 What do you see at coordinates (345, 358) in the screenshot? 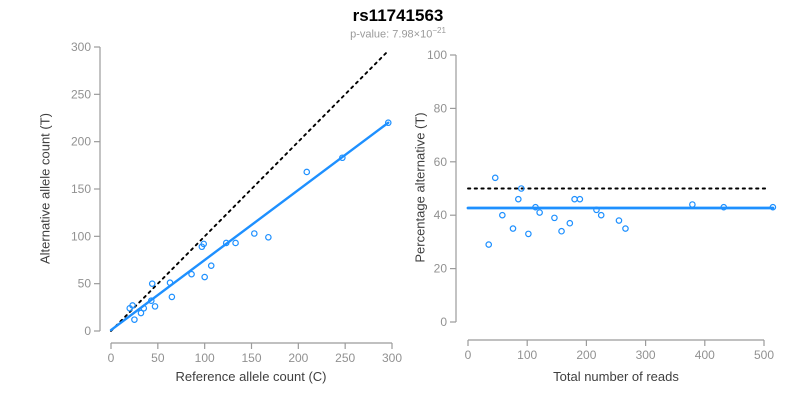
I see `left-x-tick-label: 250` at bounding box center [345, 358].